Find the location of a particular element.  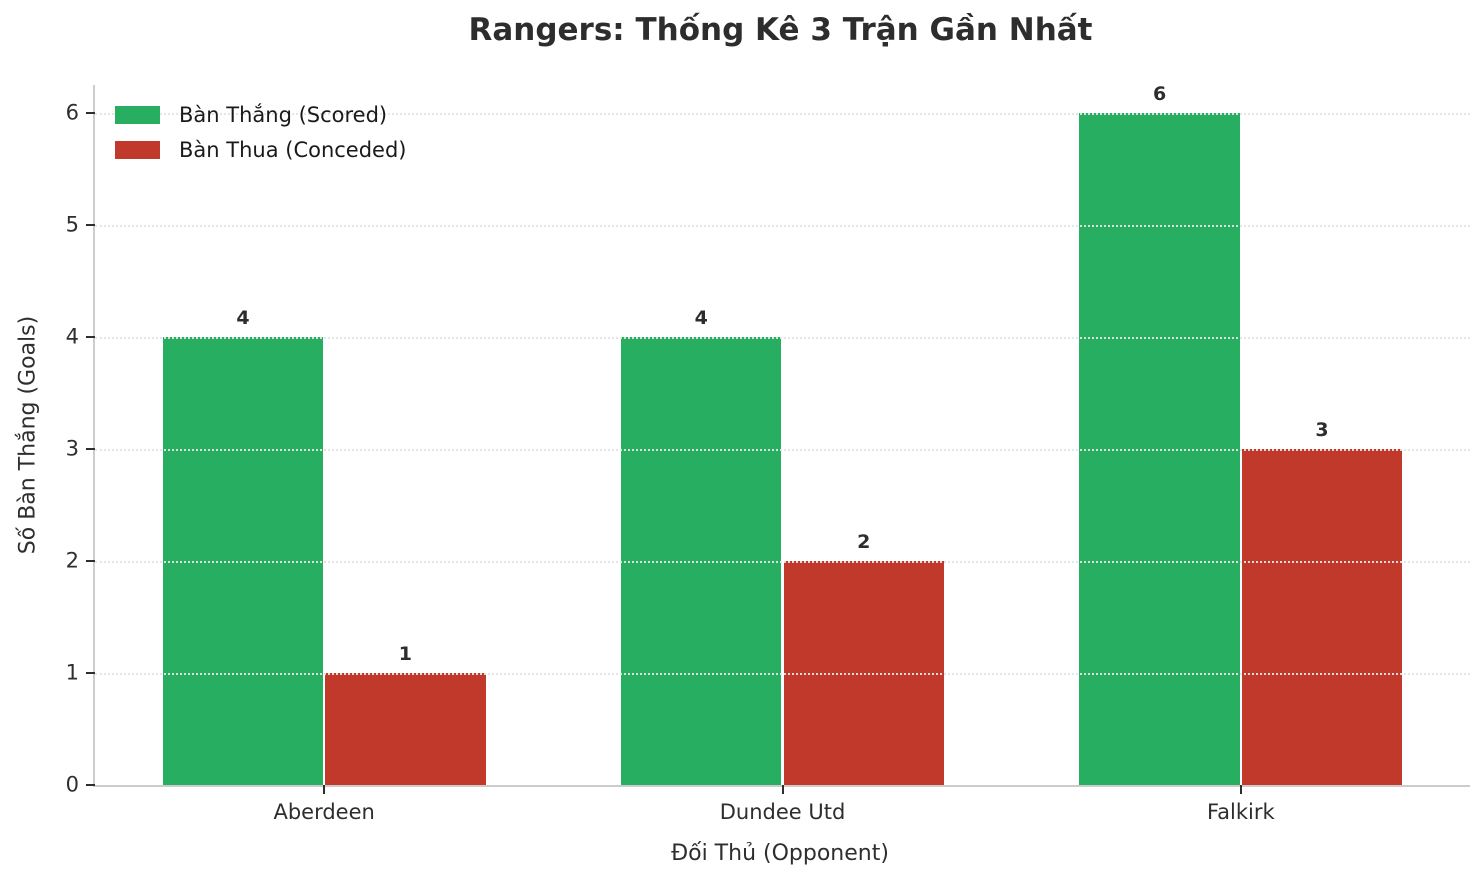

x-axis-label: Đối Thủ (Opponent) is located at coordinates (780, 853).